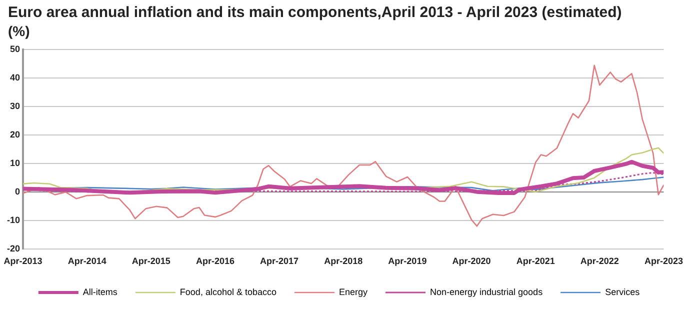  Describe the element at coordinates (535, 261) in the screenshot. I see `x-tick-label: Apr-2021` at that location.